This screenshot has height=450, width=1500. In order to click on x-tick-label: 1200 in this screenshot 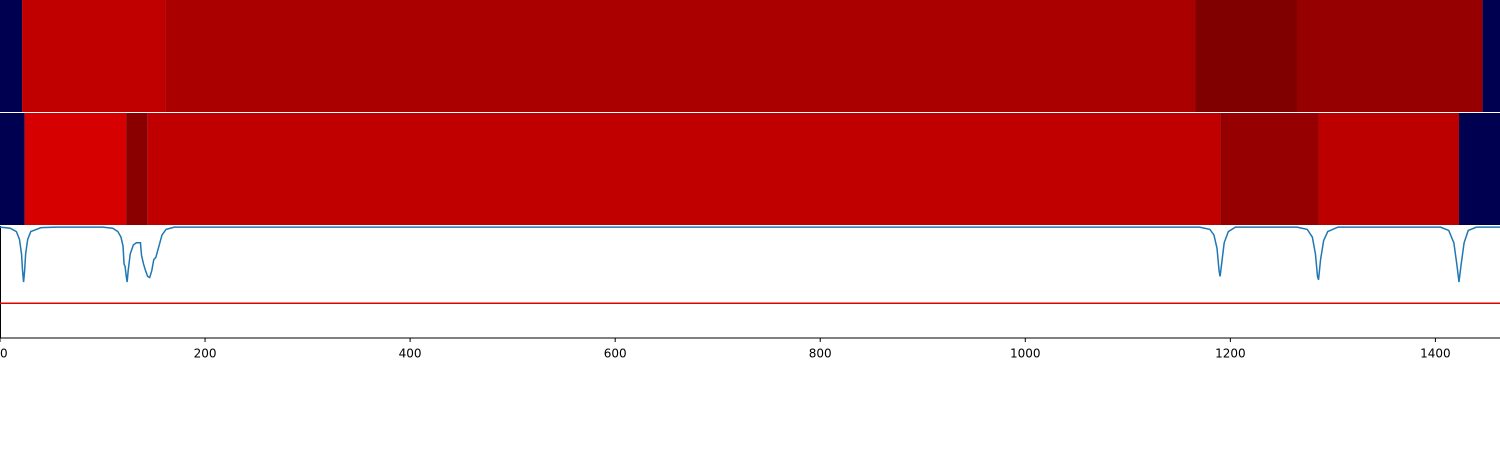, I will do `click(1230, 354)`.